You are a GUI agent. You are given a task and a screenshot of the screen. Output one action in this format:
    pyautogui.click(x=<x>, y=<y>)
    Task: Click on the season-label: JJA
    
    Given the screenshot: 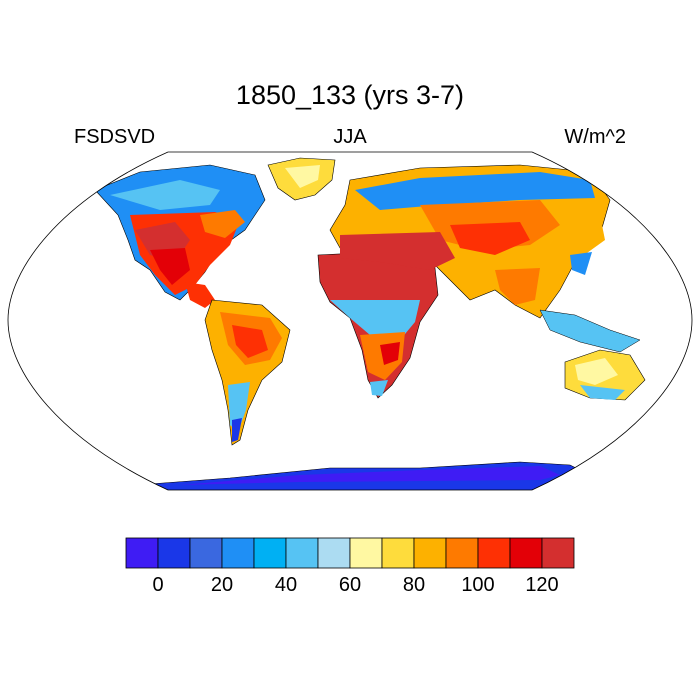 What is the action you would take?
    pyautogui.click(x=350, y=137)
    